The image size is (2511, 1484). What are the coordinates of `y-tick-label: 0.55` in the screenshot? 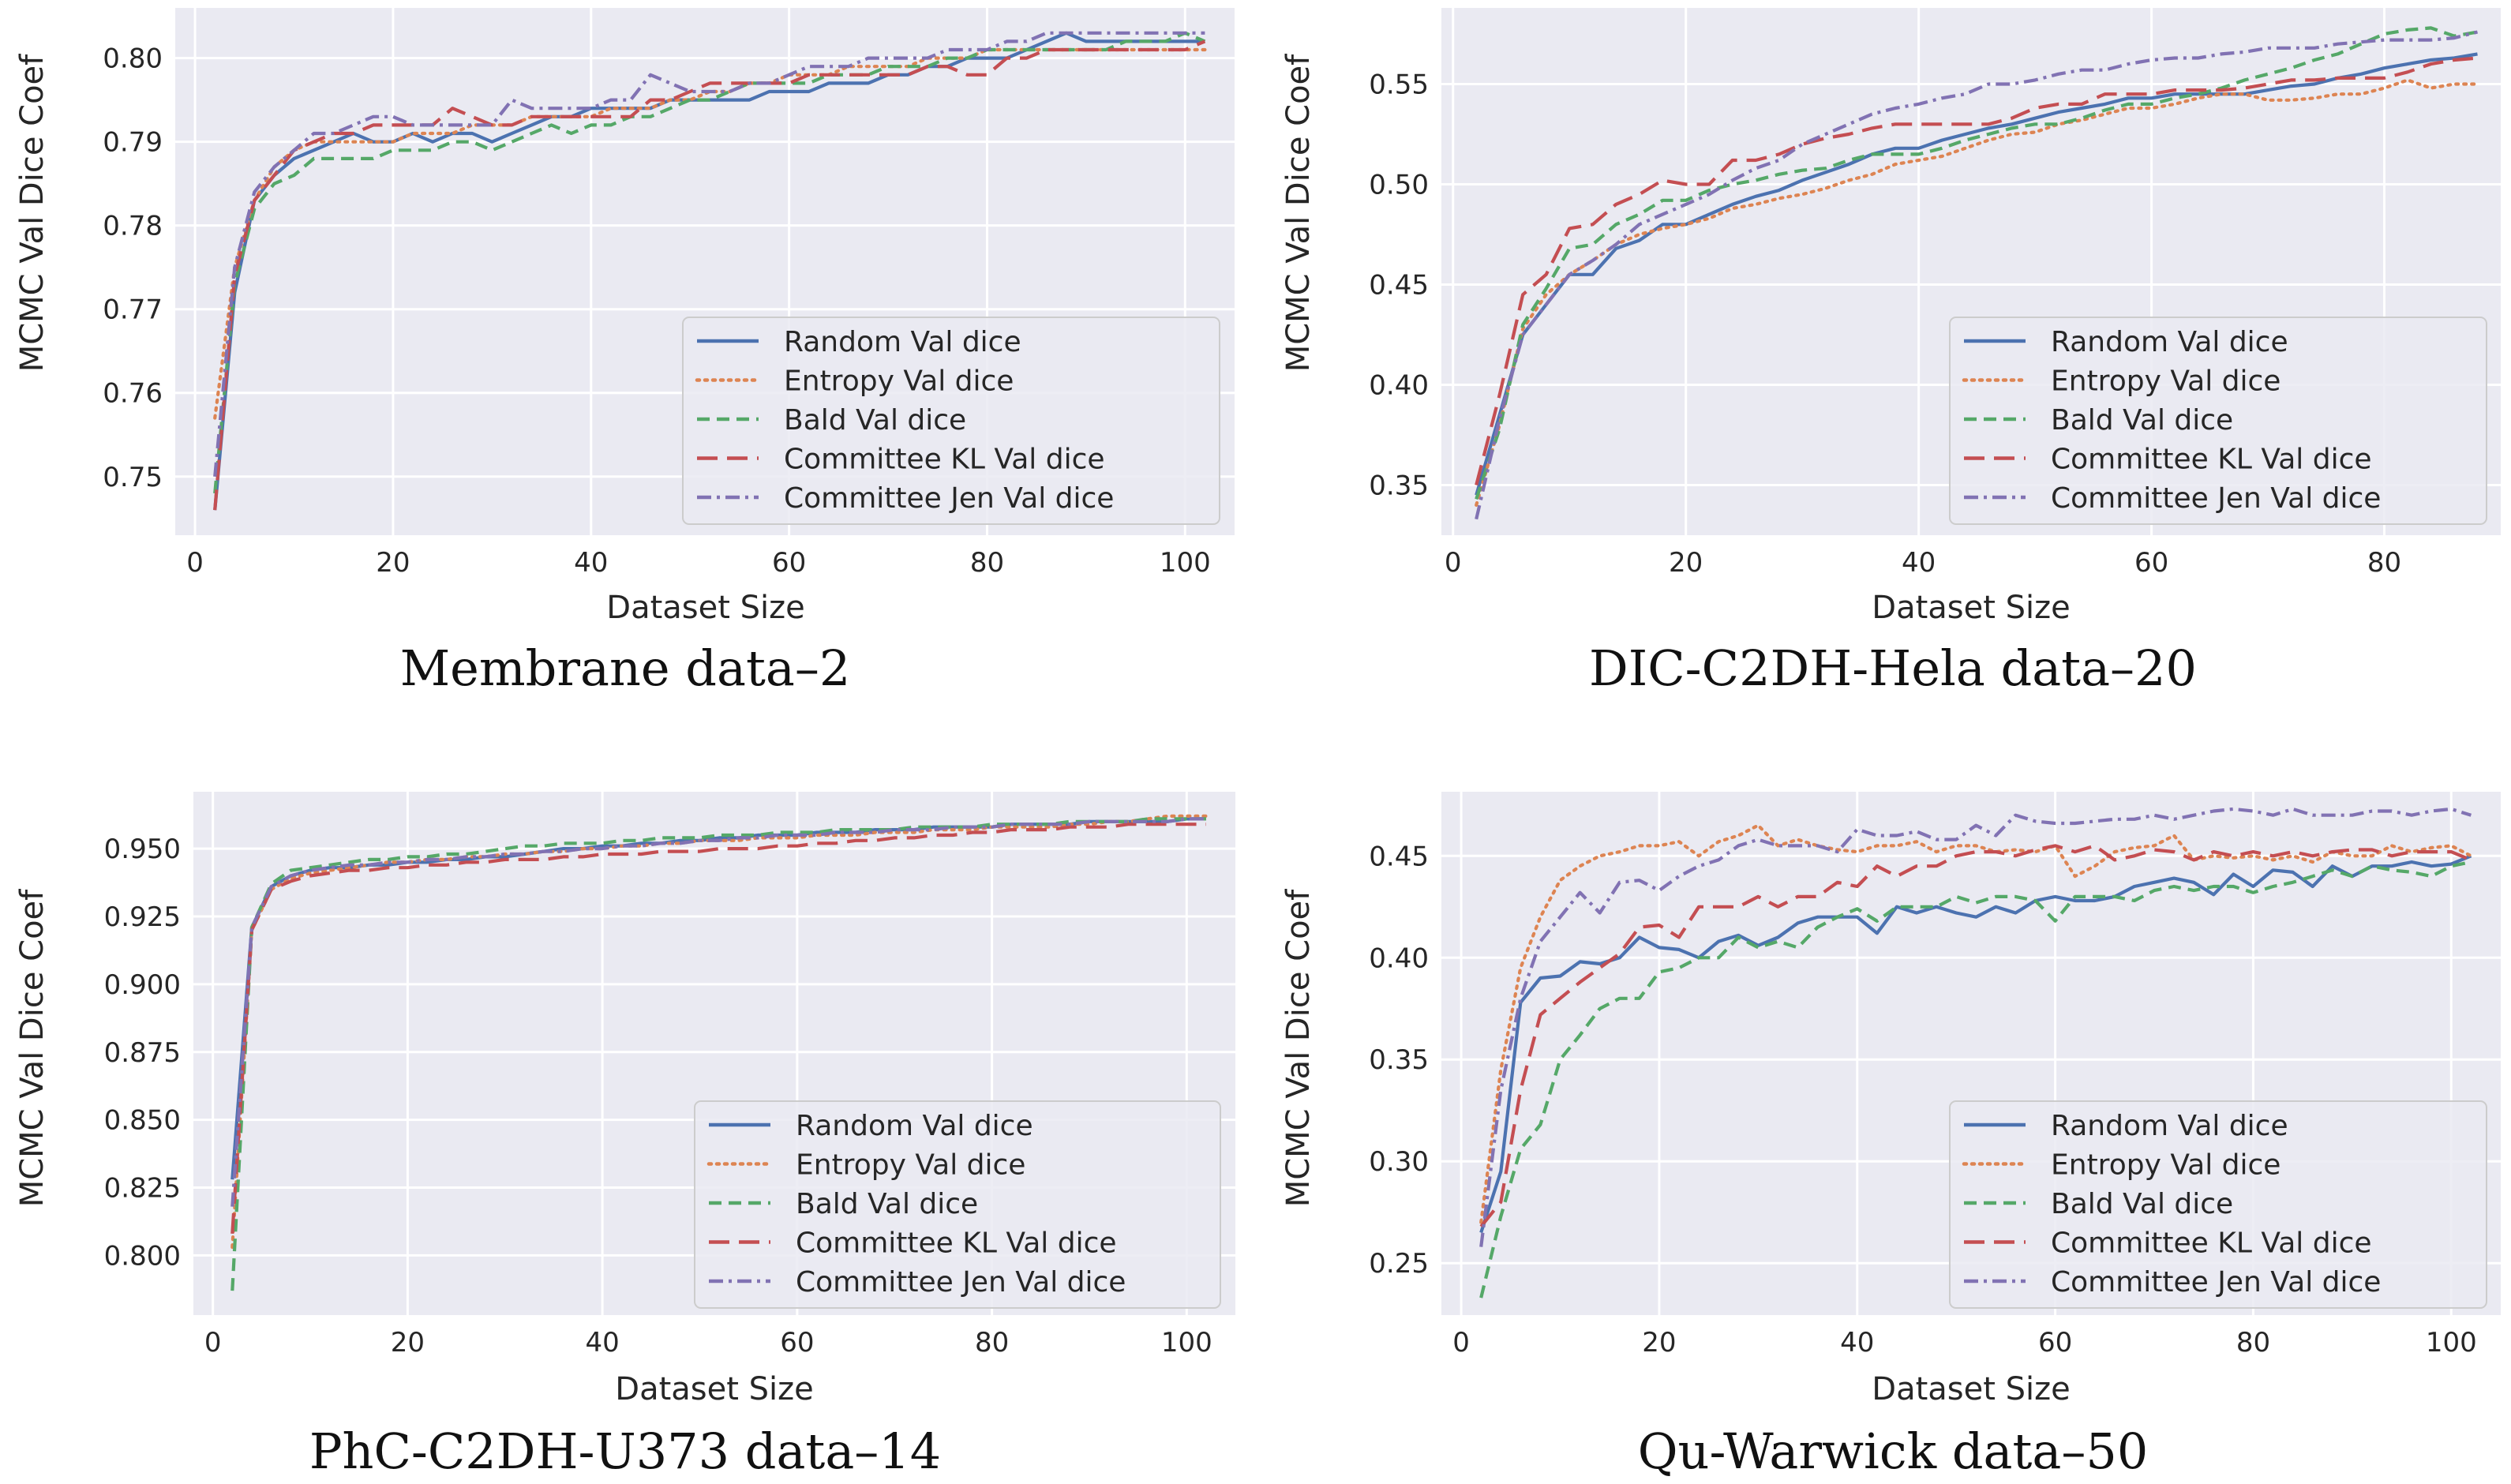 It's located at (1399, 85).